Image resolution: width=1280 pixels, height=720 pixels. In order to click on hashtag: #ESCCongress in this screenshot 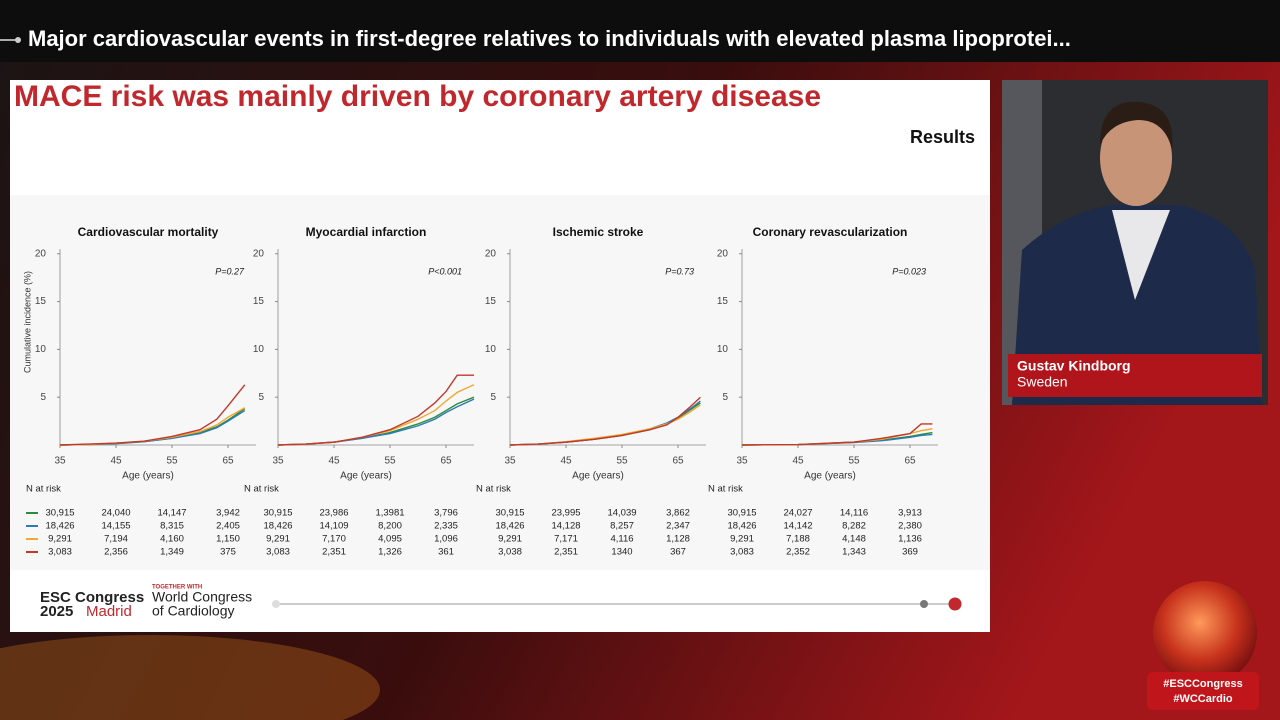, I will do `click(1202, 684)`.